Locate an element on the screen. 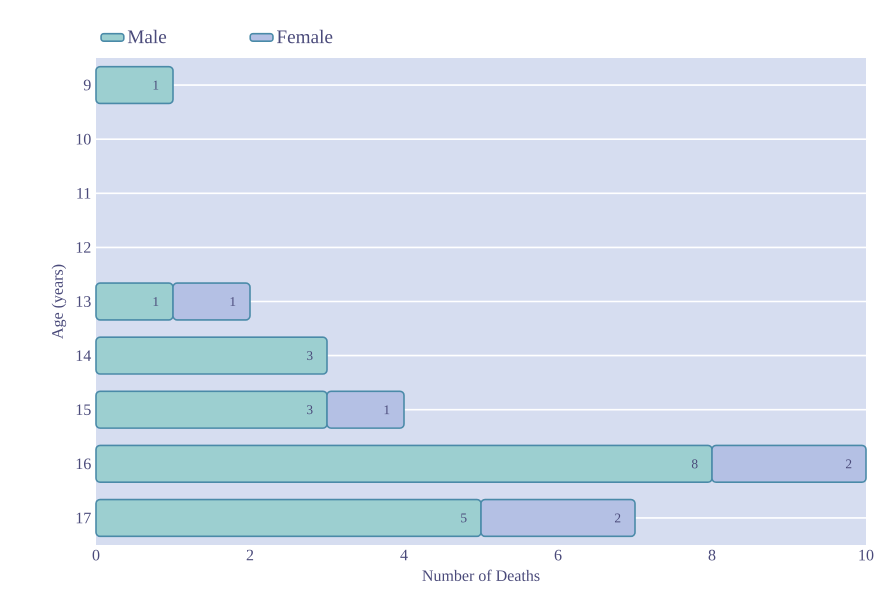 The image size is (890, 616). y-tick-label: 11 is located at coordinates (83, 193).